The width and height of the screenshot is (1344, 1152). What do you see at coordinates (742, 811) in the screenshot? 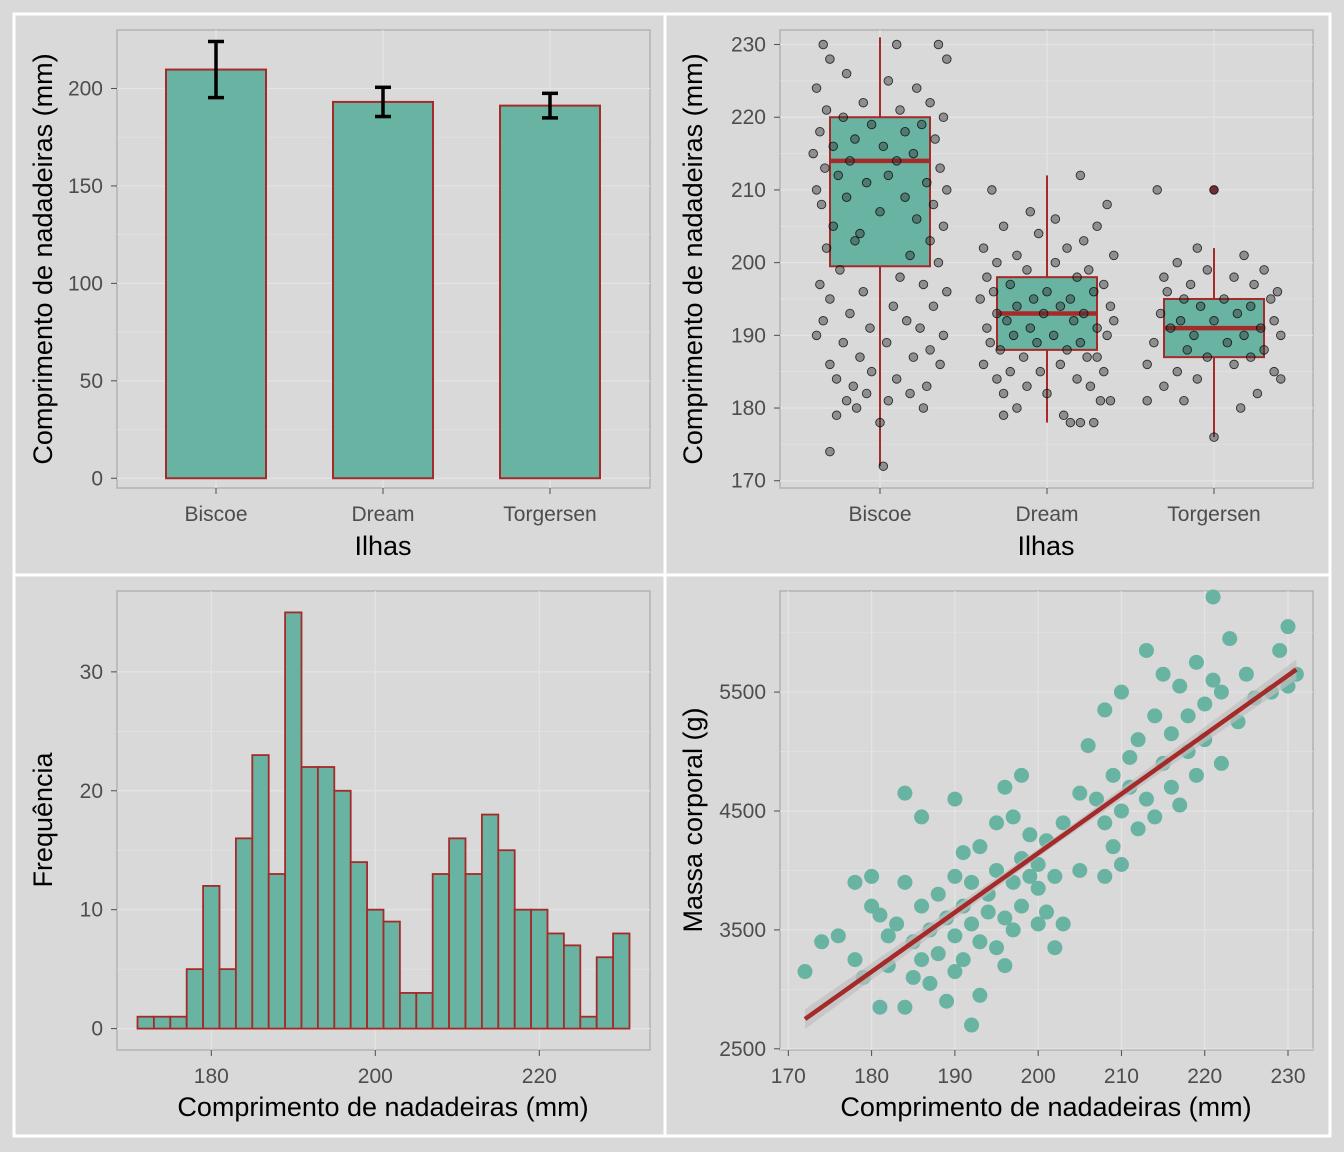
I see `scatter-y-tick-label: 4500` at bounding box center [742, 811].